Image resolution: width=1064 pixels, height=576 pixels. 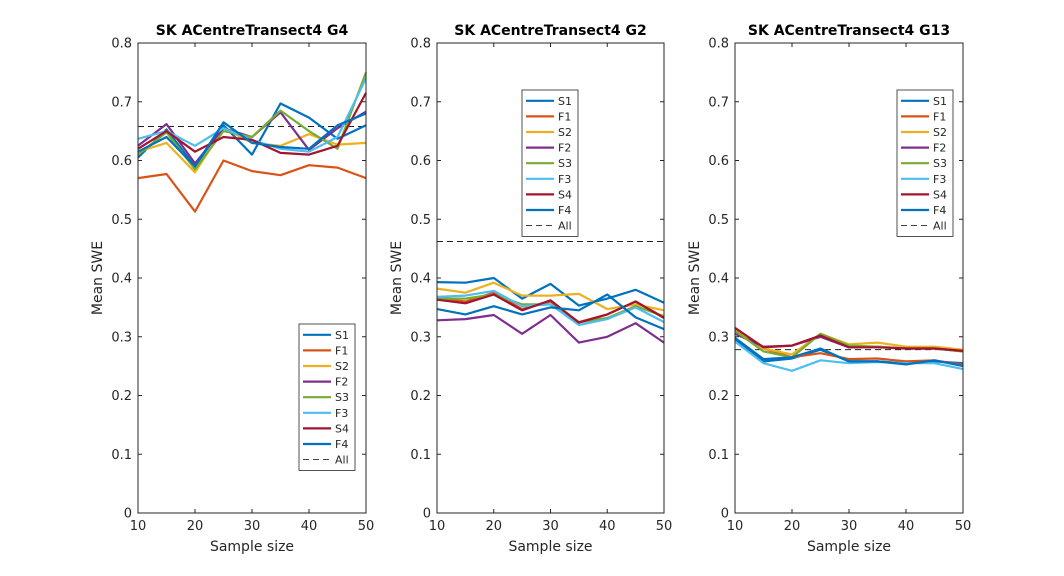 I want to click on series-line-s2, so click(x=849, y=342).